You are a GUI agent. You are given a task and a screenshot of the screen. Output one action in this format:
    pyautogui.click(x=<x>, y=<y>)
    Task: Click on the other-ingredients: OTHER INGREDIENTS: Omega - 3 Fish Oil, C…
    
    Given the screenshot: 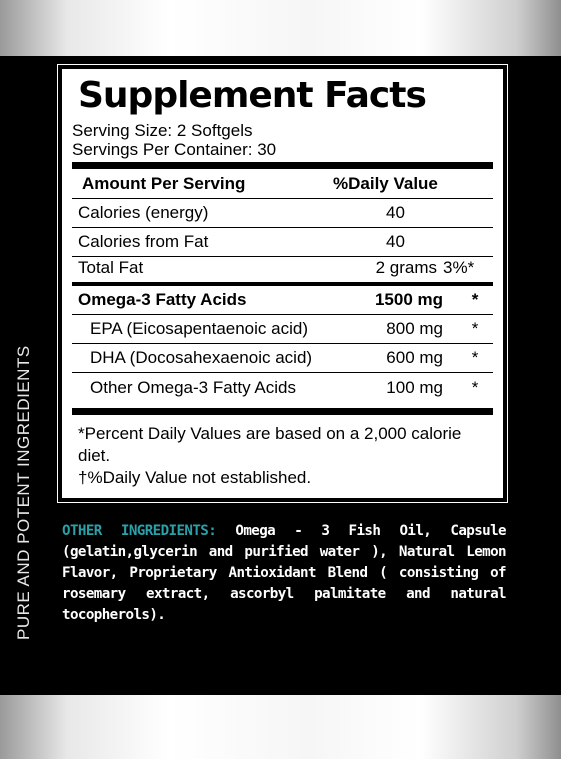 What is the action you would take?
    pyautogui.click(x=284, y=573)
    